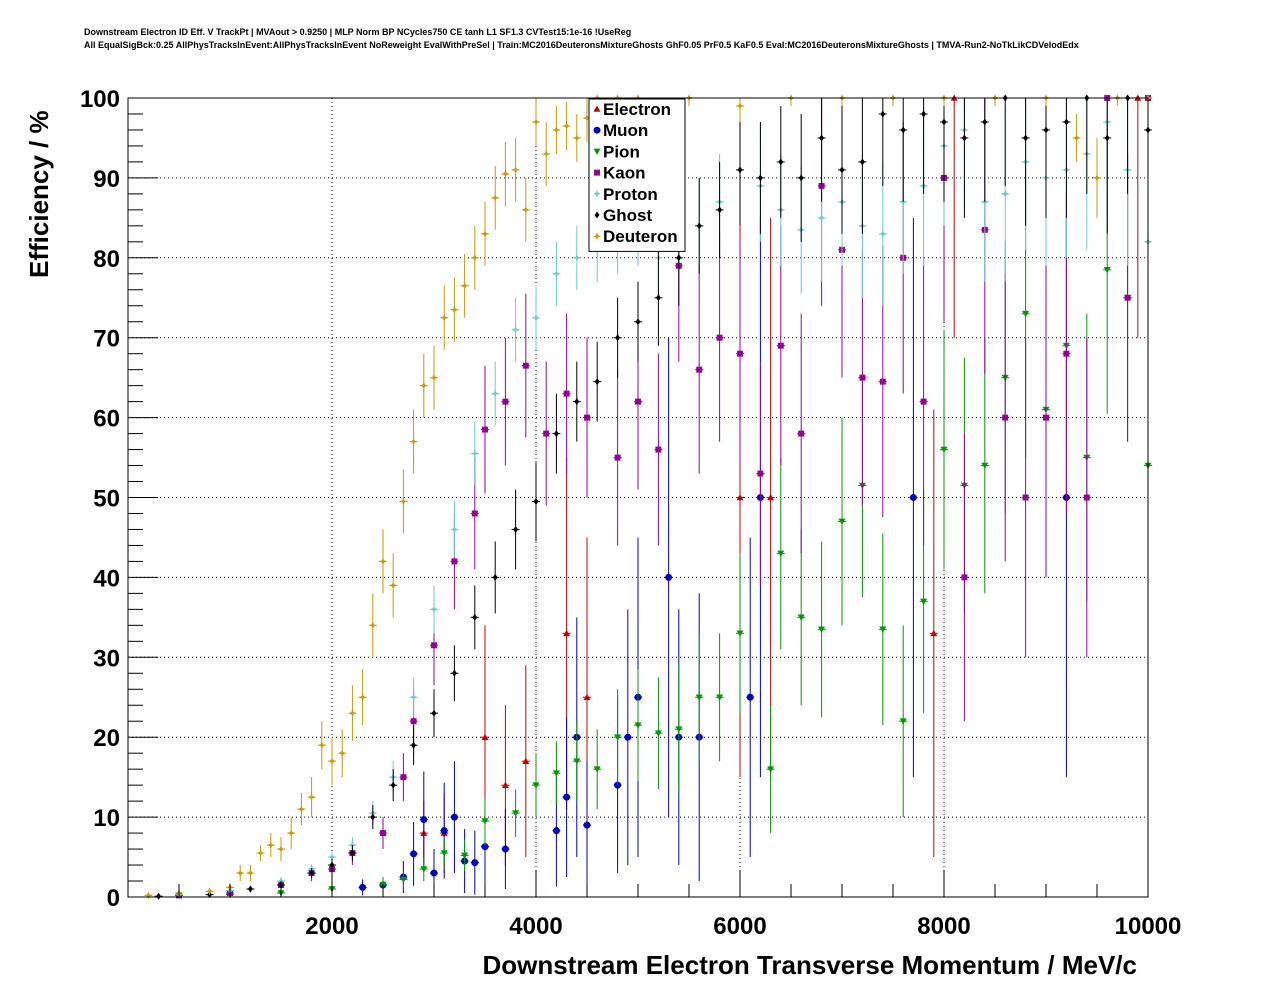 The height and width of the screenshot is (996, 1276). I want to click on legend-entry-deuteron: Deuteron, so click(635, 236).